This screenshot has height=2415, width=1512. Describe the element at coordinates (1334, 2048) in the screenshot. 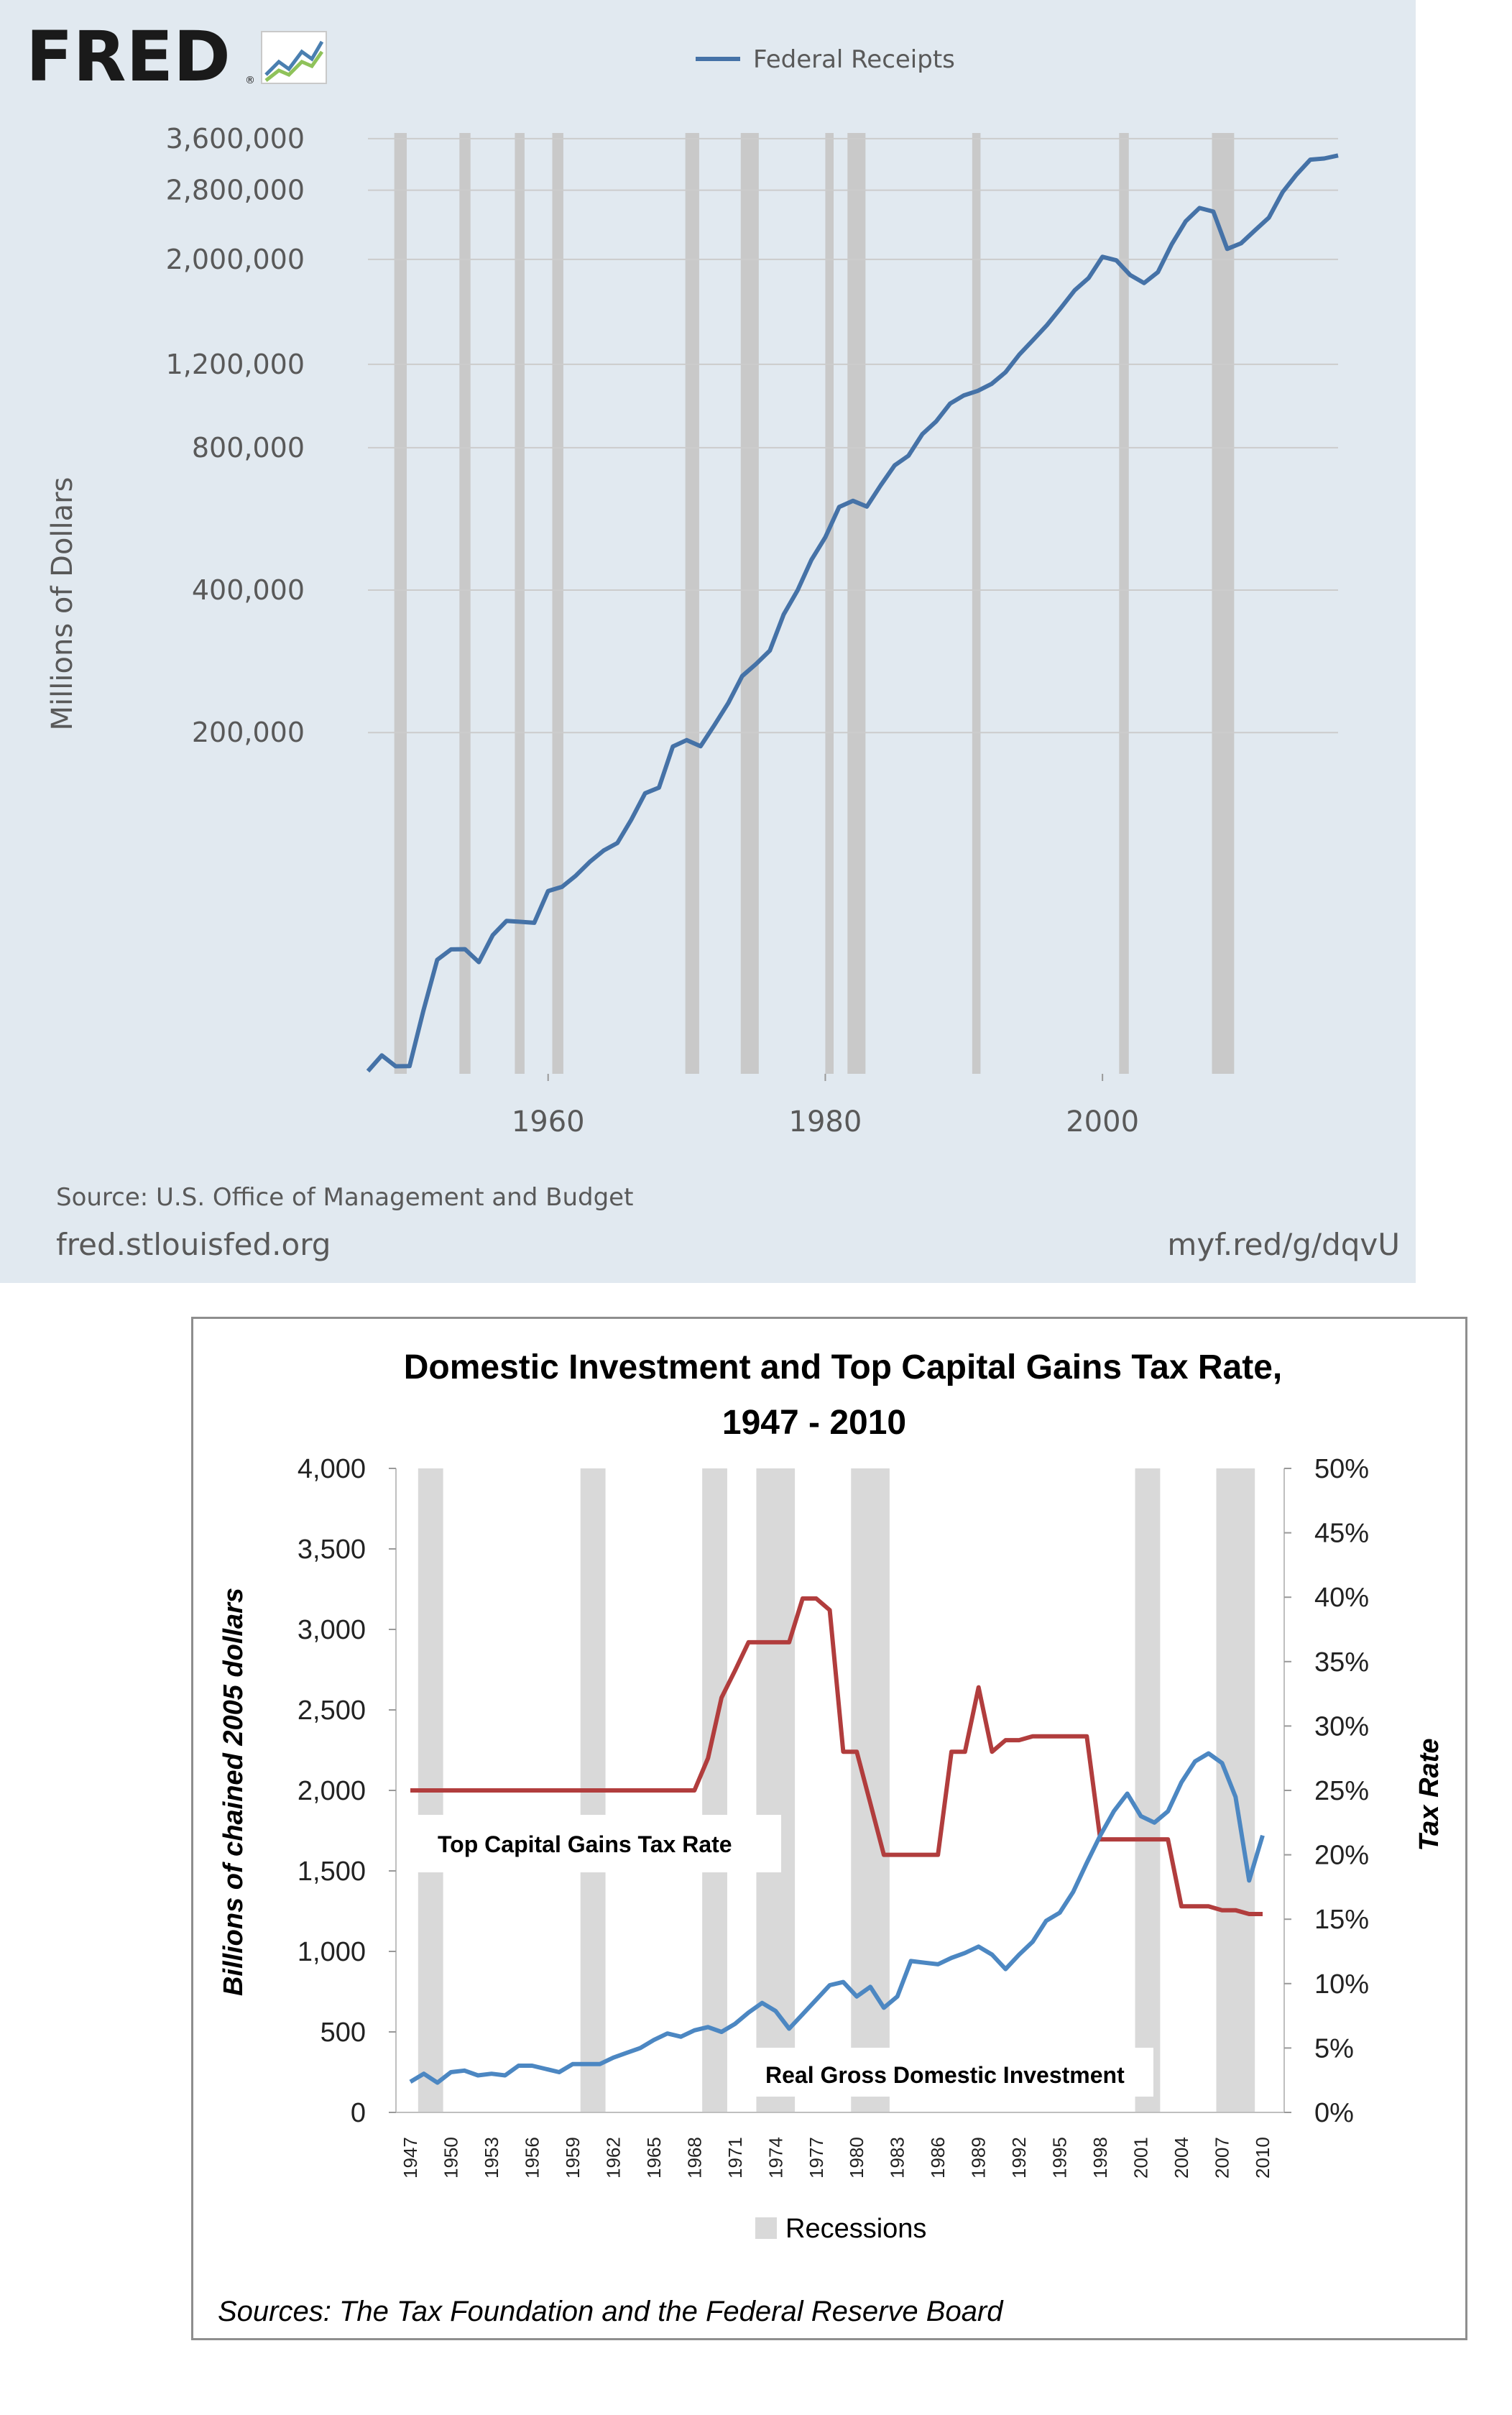

I see `right-tick-label: 5%` at that location.